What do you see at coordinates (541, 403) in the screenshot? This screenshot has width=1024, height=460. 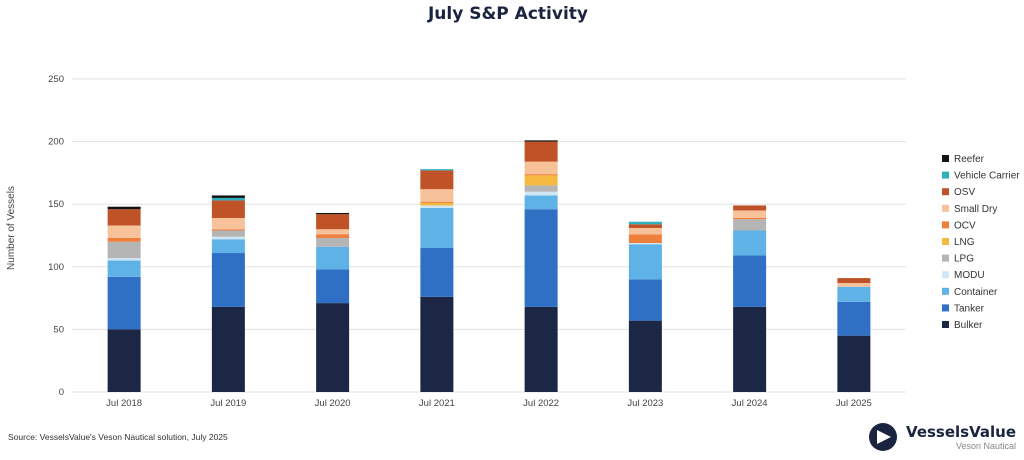 I see `x-tick-label: Jul 2022` at bounding box center [541, 403].